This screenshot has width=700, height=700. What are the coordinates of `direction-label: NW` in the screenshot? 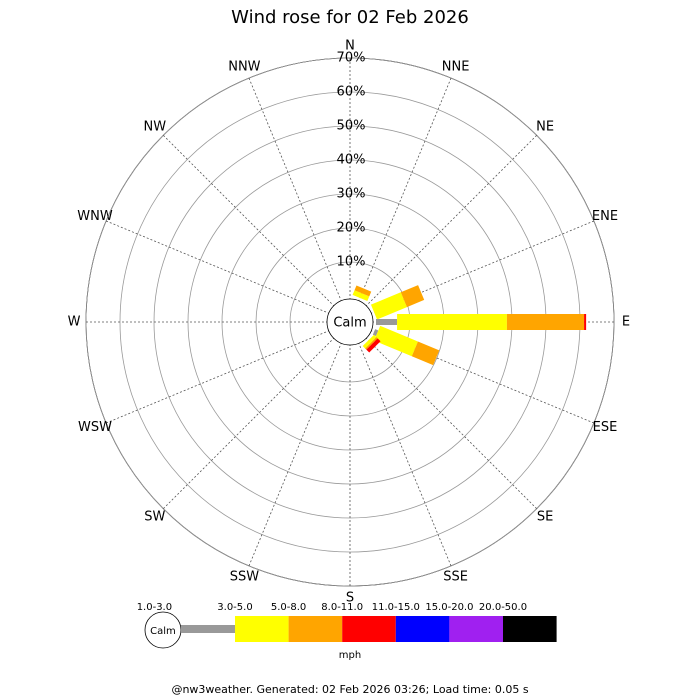 It's located at (155, 126).